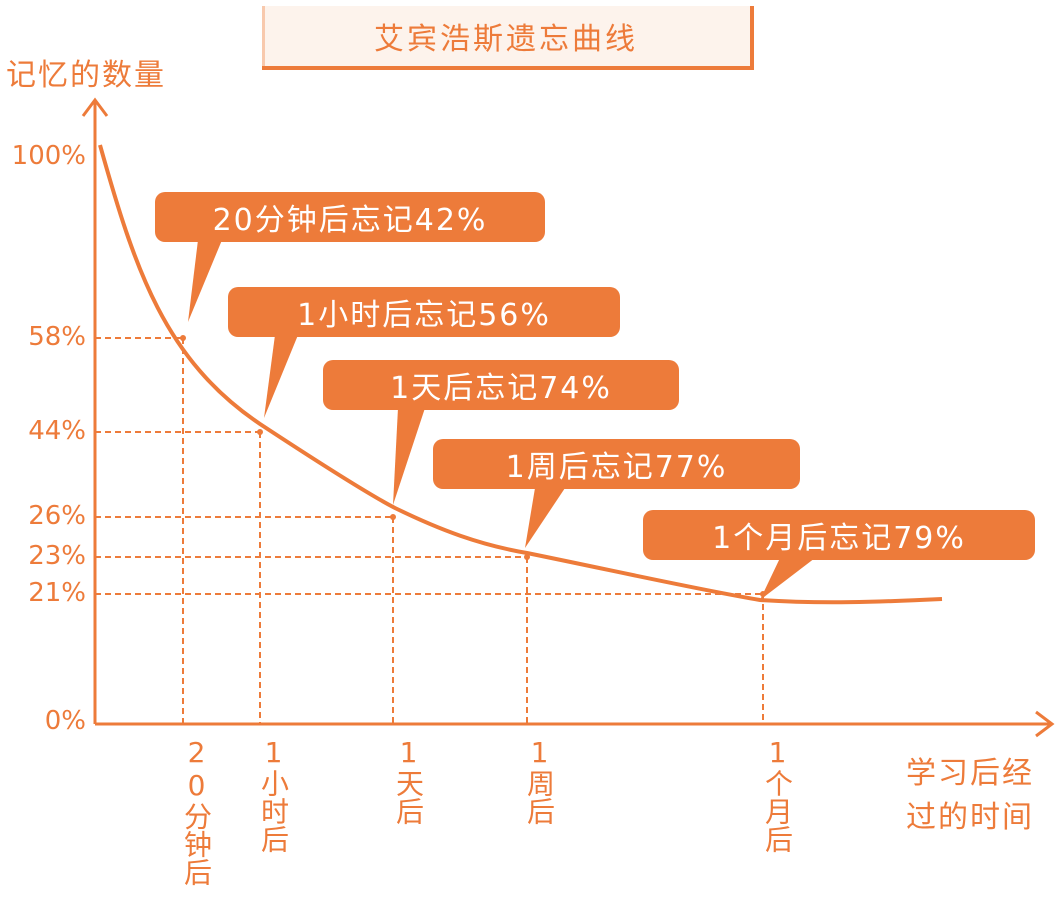 The image size is (1063, 897). Describe the element at coordinates (57, 337) in the screenshot. I see `y-tick-label: 58%` at that location.